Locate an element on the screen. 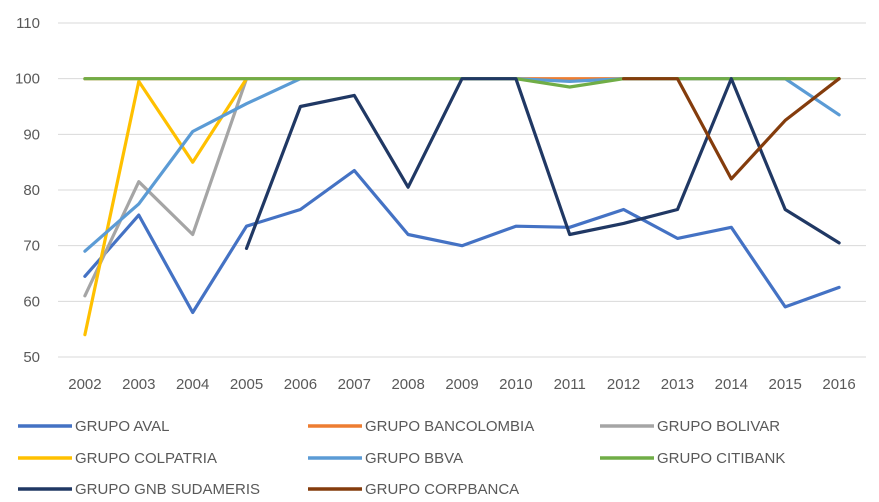 This screenshot has height=502, width=879. x-tick-label: 2005 is located at coordinates (246, 384).